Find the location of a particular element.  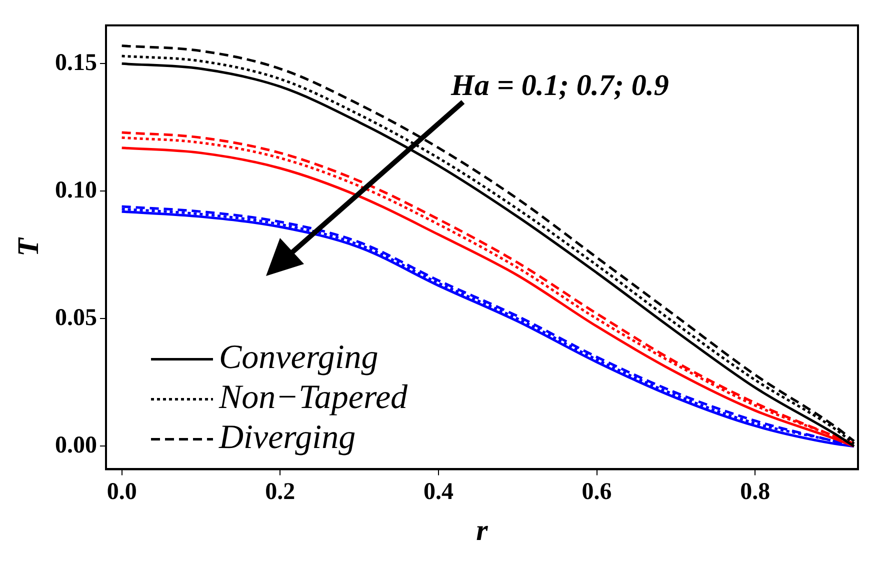

y-tick-label: 0.00 is located at coordinates (76, 445).